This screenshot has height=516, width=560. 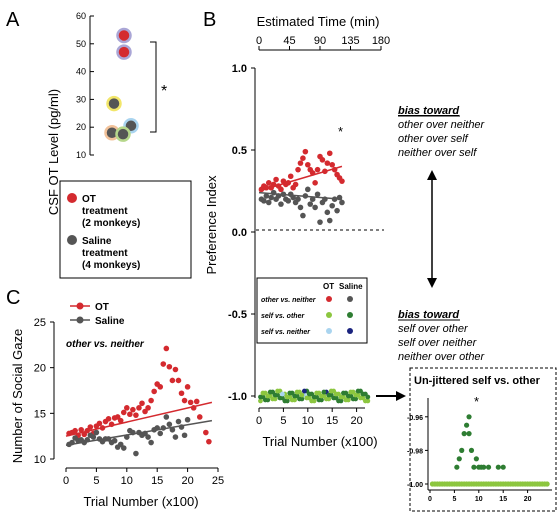 What do you see at coordinates (81, 72) in the screenshot?
I see `panel-a-y-tick-label: 40` at bounding box center [81, 72].